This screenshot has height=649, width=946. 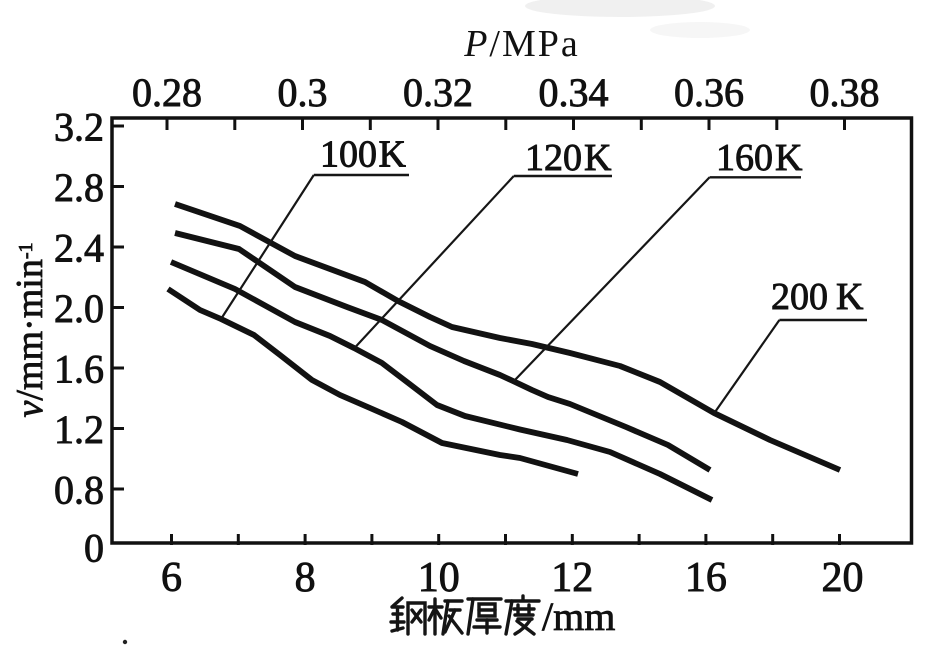 I want to click on svg-text: 0, so click(x=94, y=547).